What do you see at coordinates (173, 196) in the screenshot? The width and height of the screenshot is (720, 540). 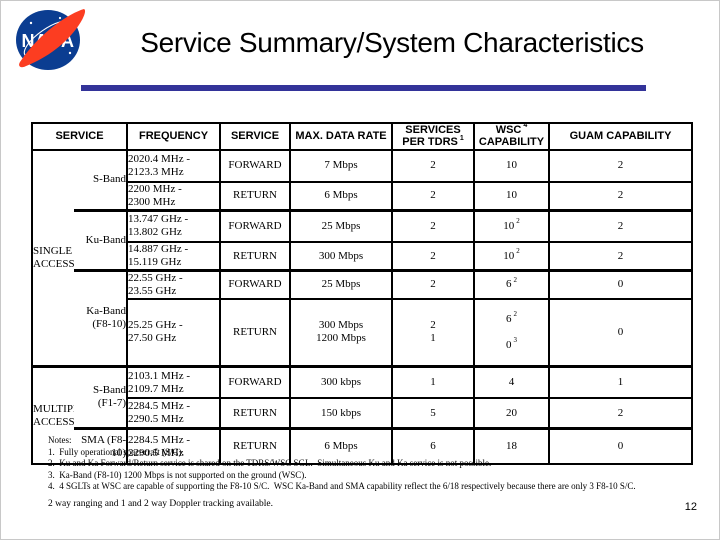 I see `frequency-cell: 2200 MHz - 2300 MHz` at bounding box center [173, 196].